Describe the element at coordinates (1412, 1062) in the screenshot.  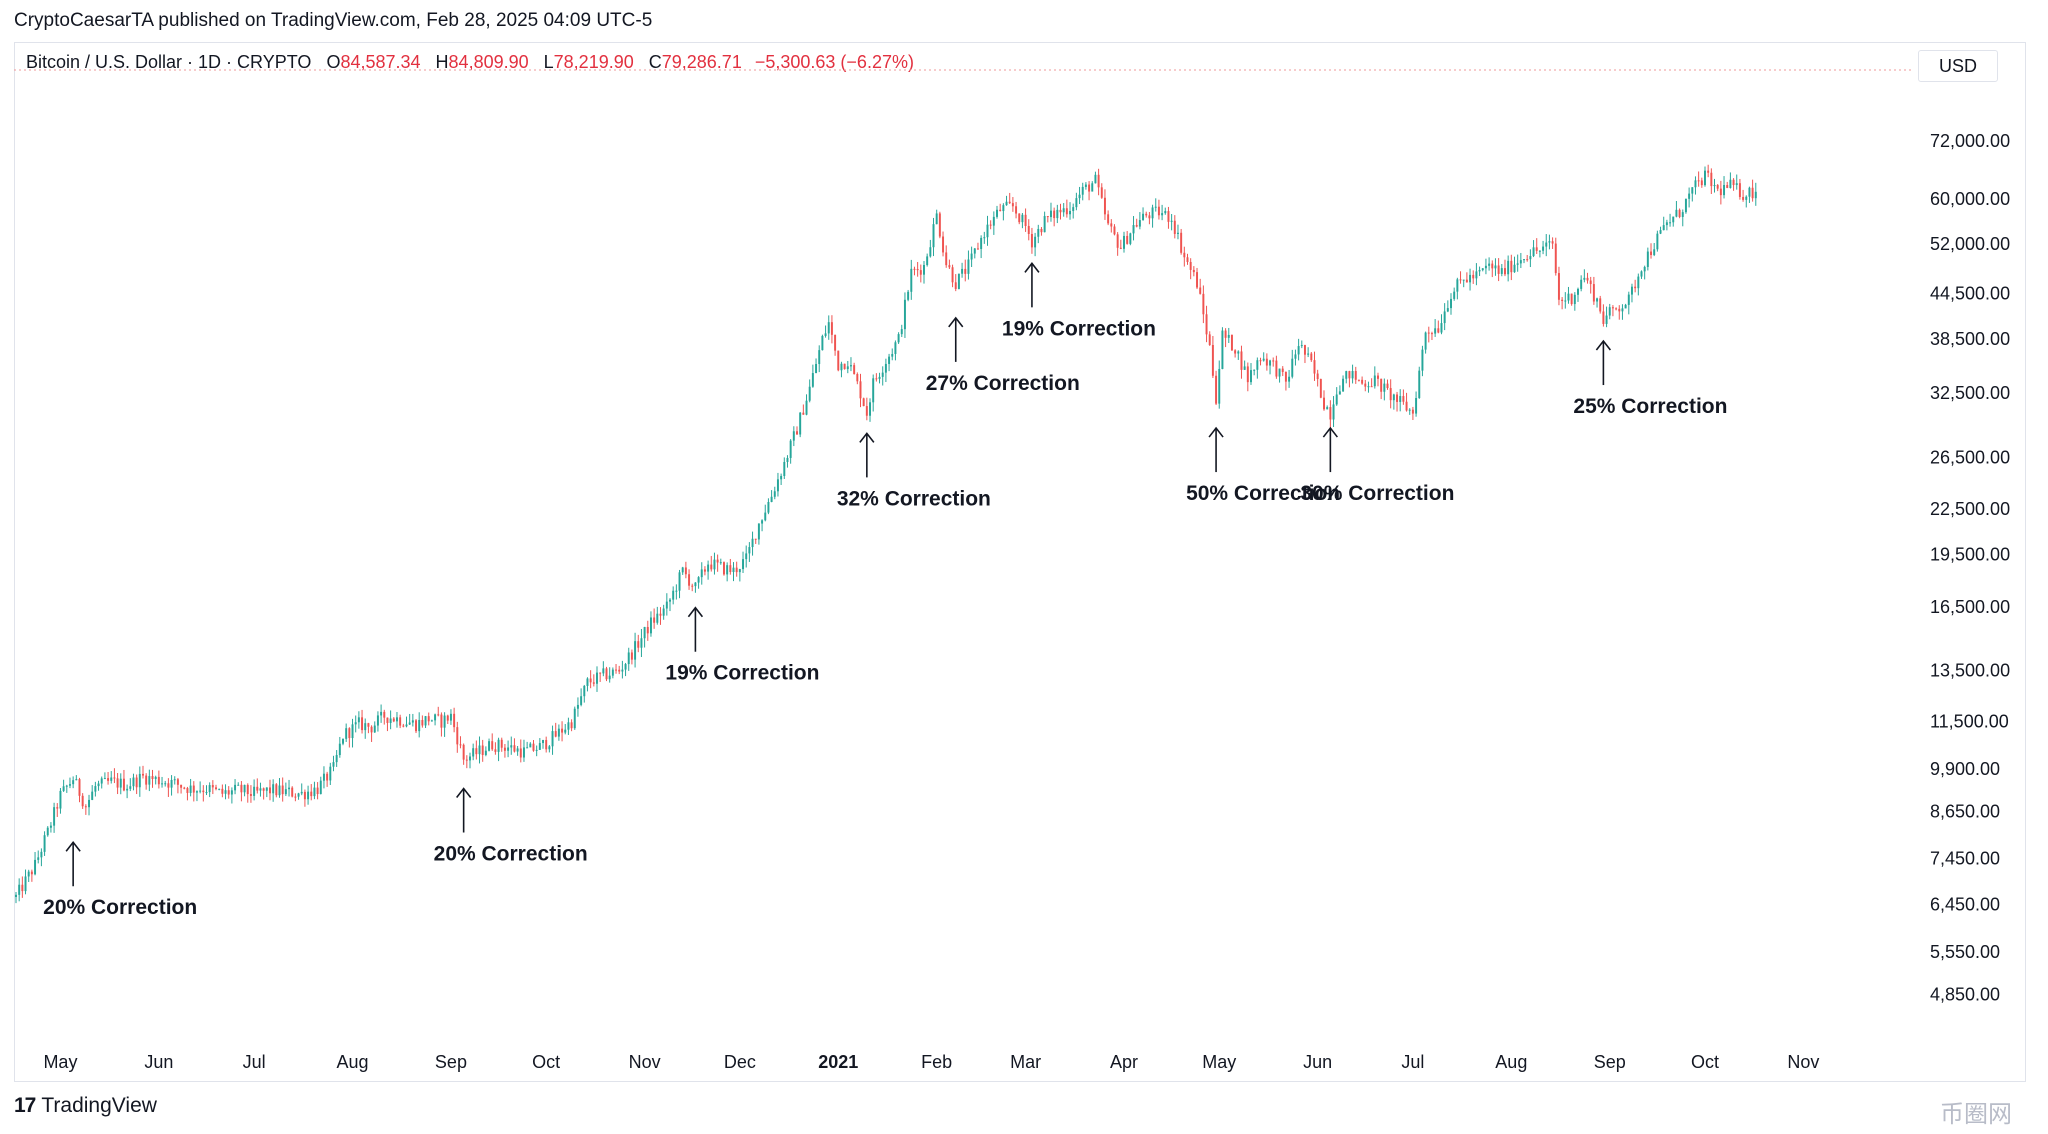
I see `x-tick-label: Jul` at that location.